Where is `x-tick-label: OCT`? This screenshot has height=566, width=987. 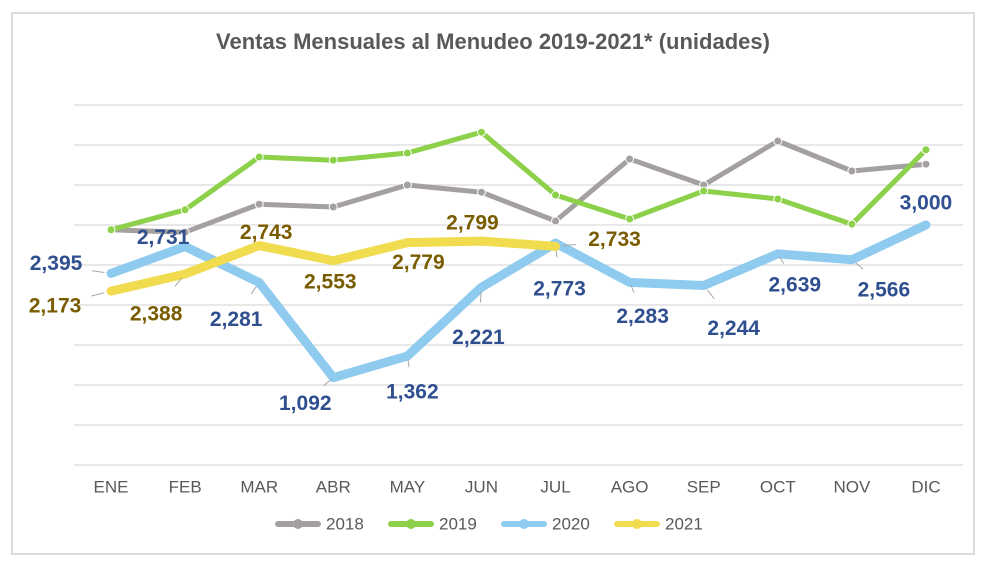
x-tick-label: OCT is located at coordinates (778, 486).